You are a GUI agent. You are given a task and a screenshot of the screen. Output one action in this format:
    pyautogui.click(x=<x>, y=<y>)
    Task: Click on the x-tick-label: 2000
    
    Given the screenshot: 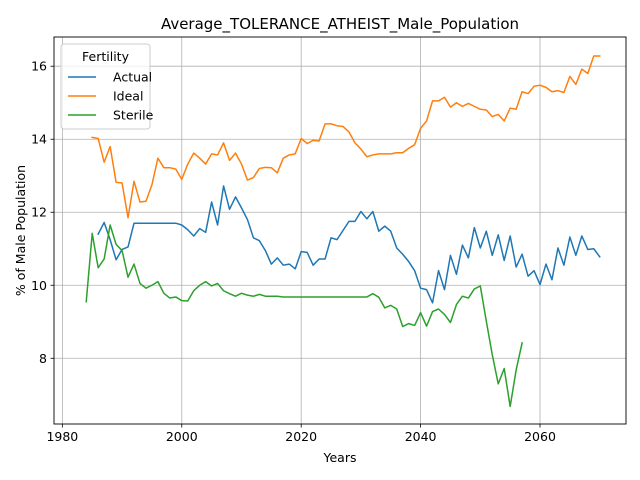 What is the action you would take?
    pyautogui.click(x=182, y=436)
    